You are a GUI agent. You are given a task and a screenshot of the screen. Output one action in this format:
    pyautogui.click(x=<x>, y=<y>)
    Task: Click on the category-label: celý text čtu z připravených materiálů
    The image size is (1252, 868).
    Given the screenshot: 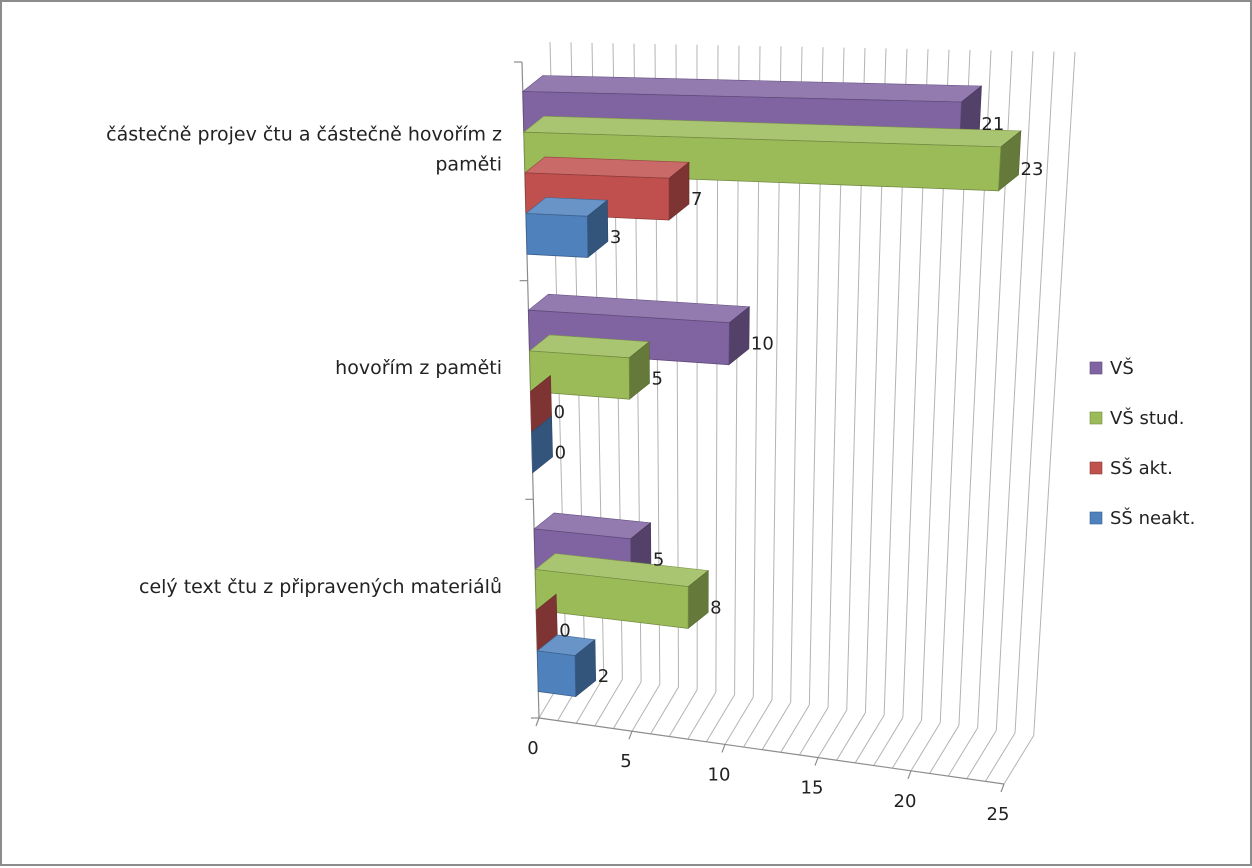 What is the action you would take?
    pyautogui.click(x=320, y=587)
    